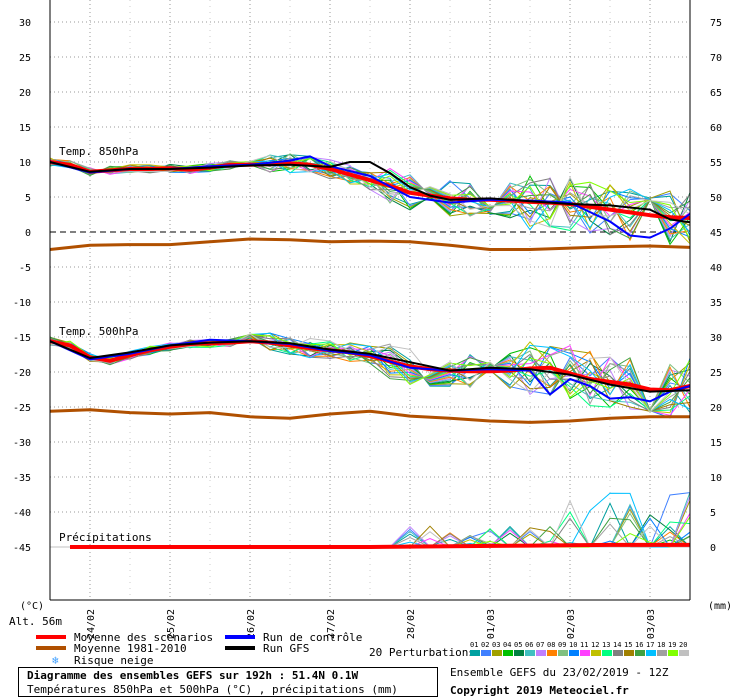 The height and width of the screenshot is (700, 740). What do you see at coordinates (485, 645) in the screenshot?
I see `perturbation-id-label: 02` at bounding box center [485, 645].